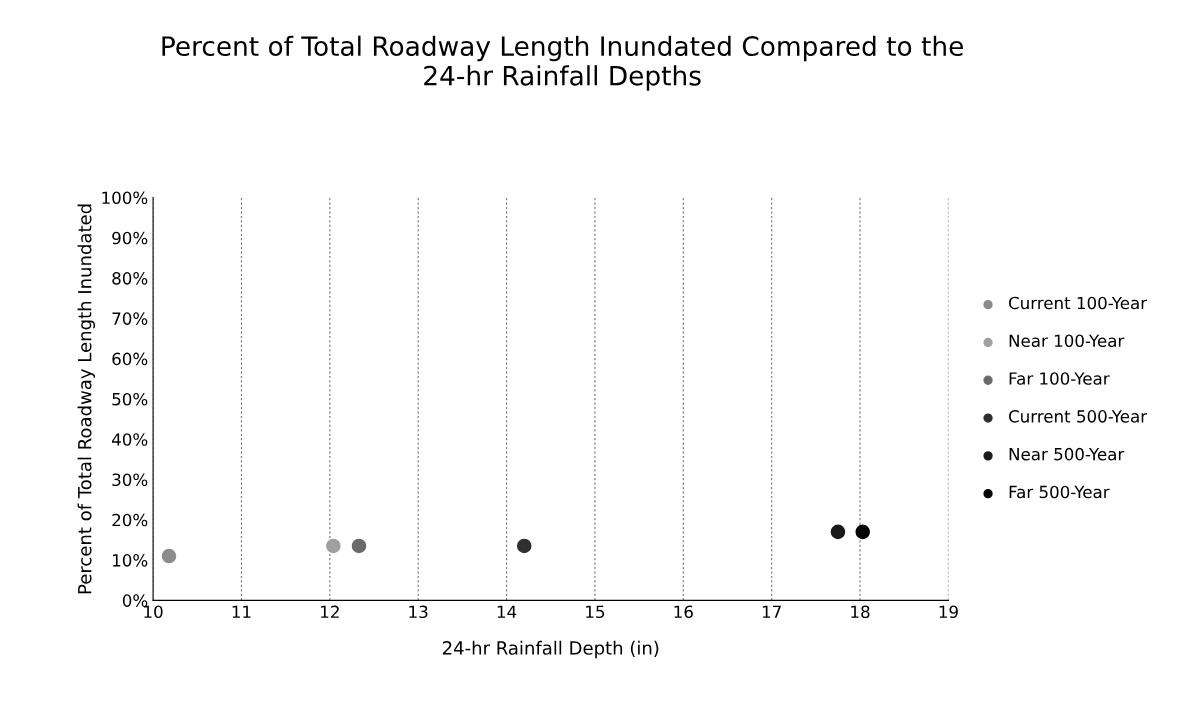  Describe the element at coordinates (860, 612) in the screenshot. I see `x-tick-label: 18` at that location.